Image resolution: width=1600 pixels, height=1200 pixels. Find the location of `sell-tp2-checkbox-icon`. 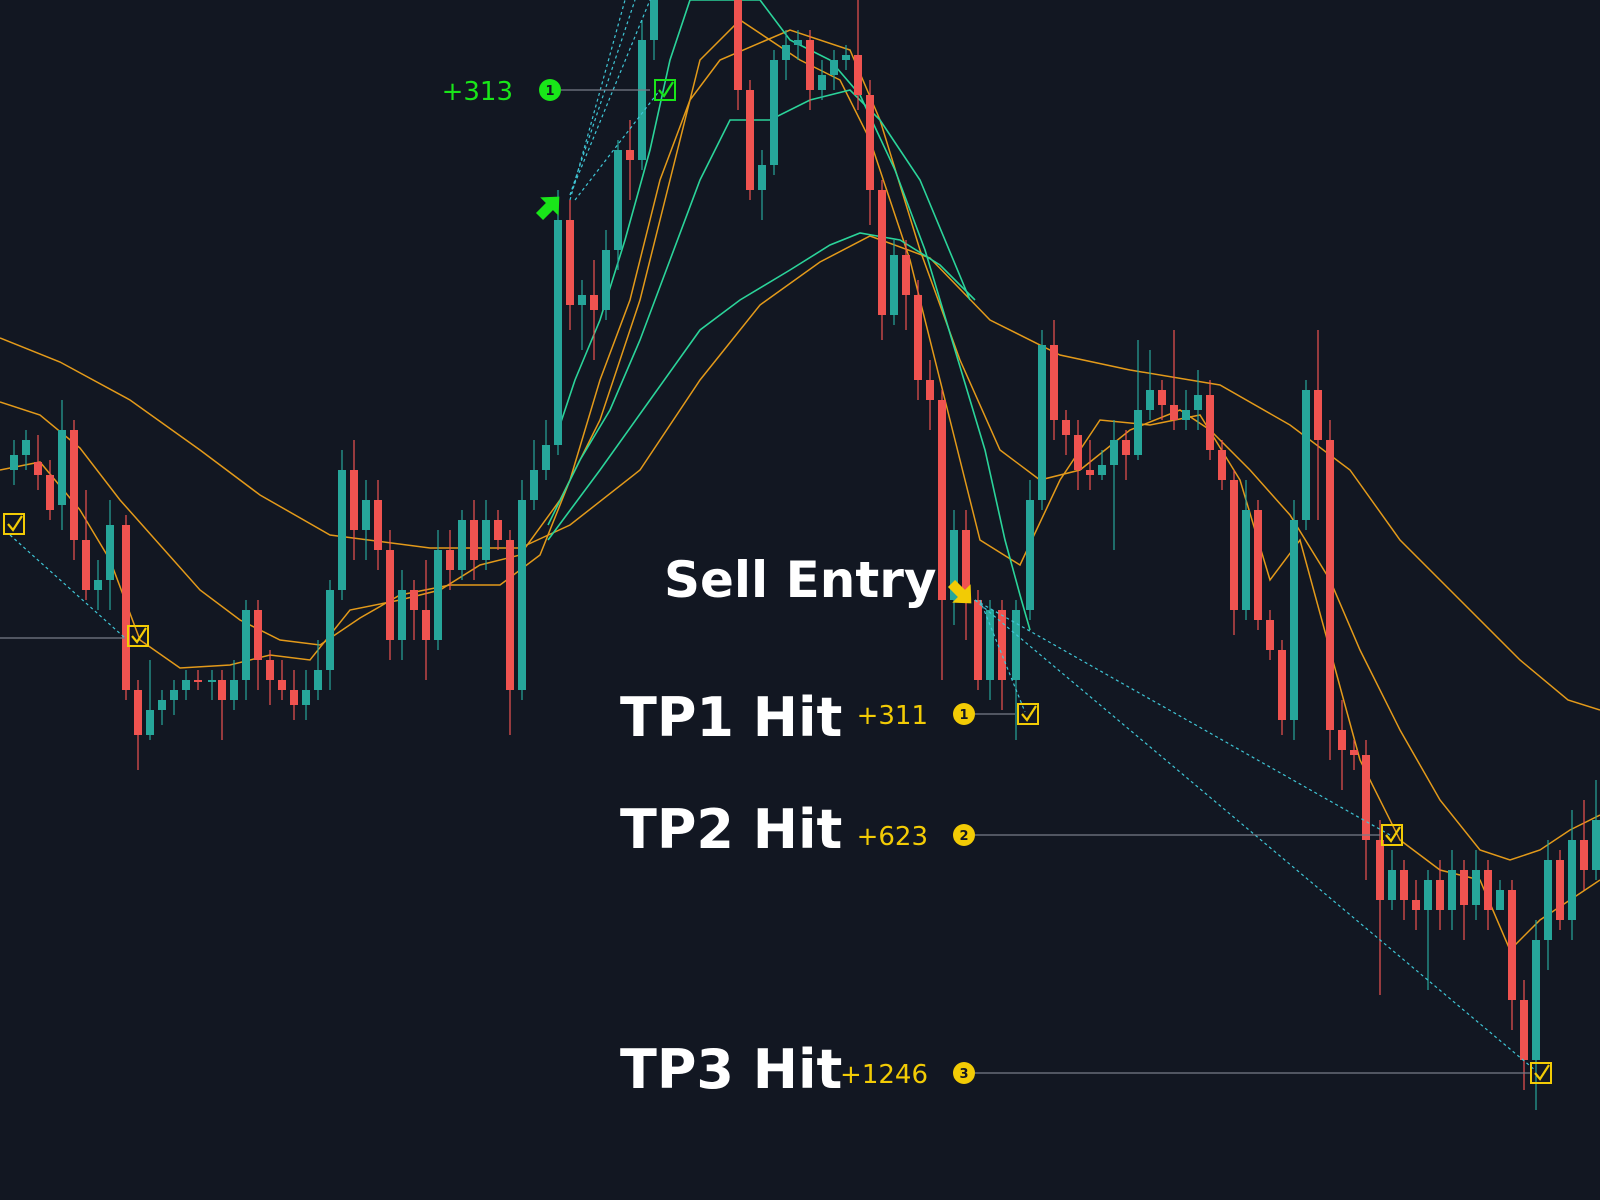

sell-tp2-checkbox-icon is located at coordinates (1392, 835).